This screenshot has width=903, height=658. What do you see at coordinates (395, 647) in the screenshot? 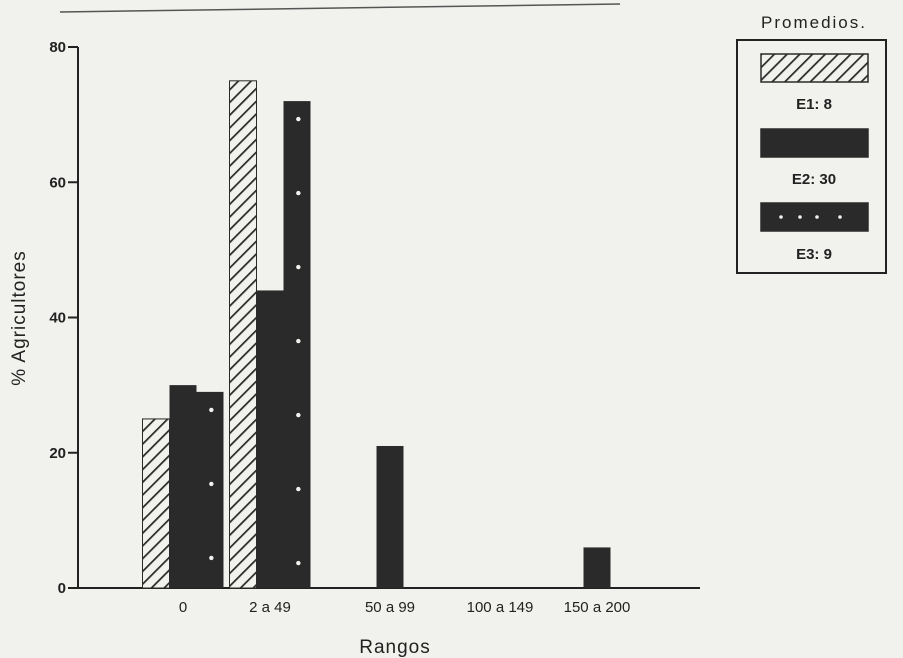
I see `x-axis-label: Rangos` at bounding box center [395, 647].